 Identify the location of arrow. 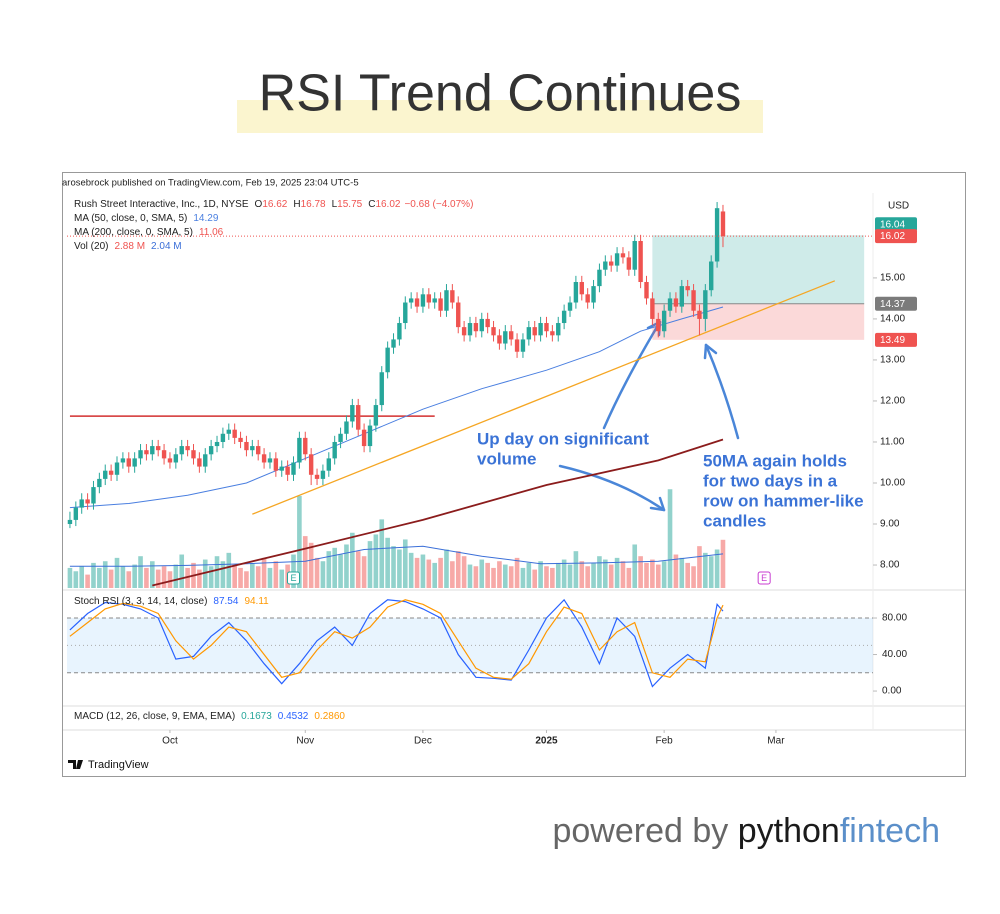
(612, 488).